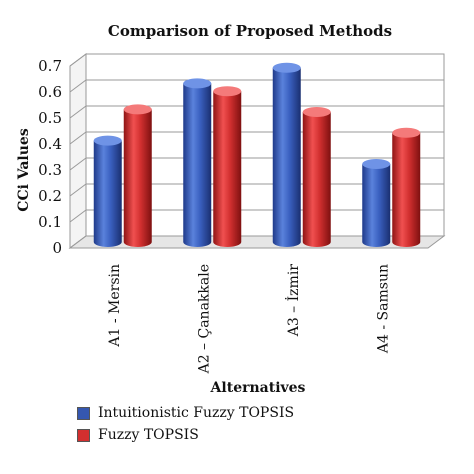  I want to click on side-wall, so click(78, 151).